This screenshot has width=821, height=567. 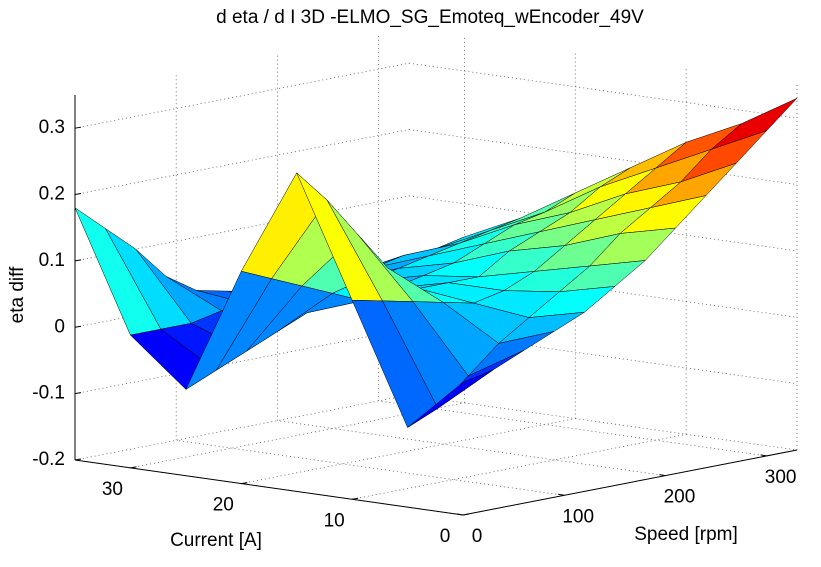 I want to click on surface-patch, so click(x=450, y=398).